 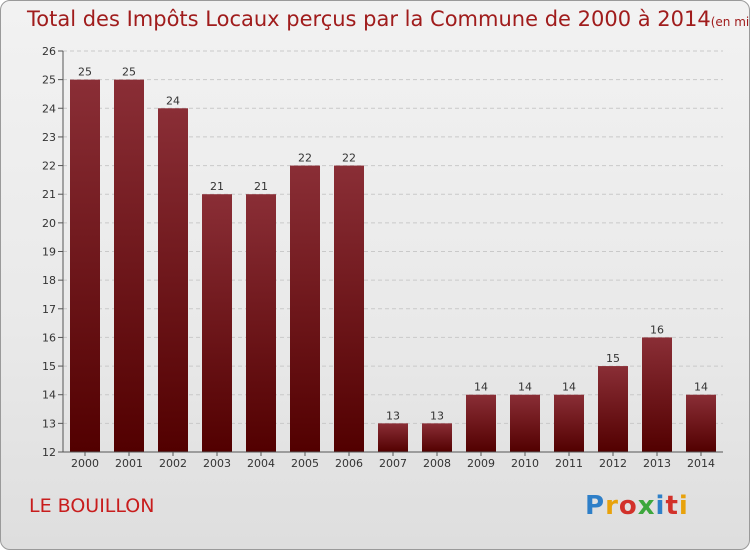 I want to click on proxiti-logo: Proxiti, so click(x=637, y=506).